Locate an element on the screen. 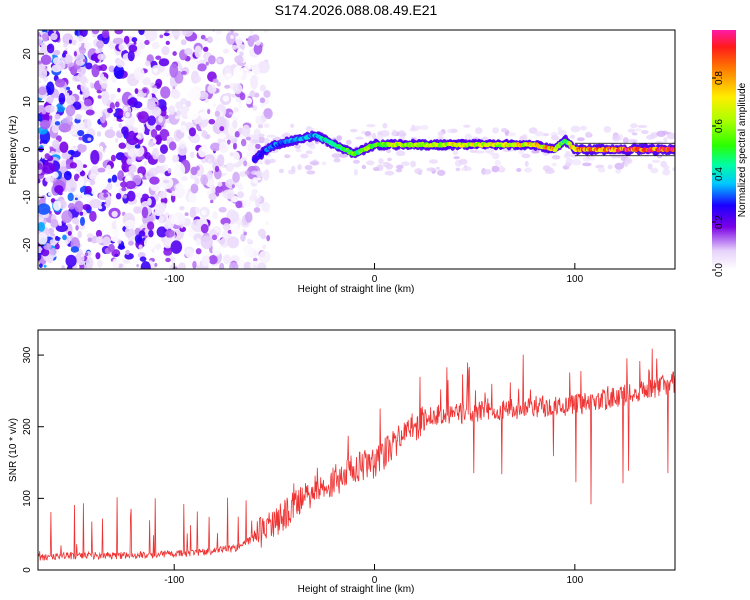  snr-x-label: Height of straight line (km) is located at coordinates (356, 589).